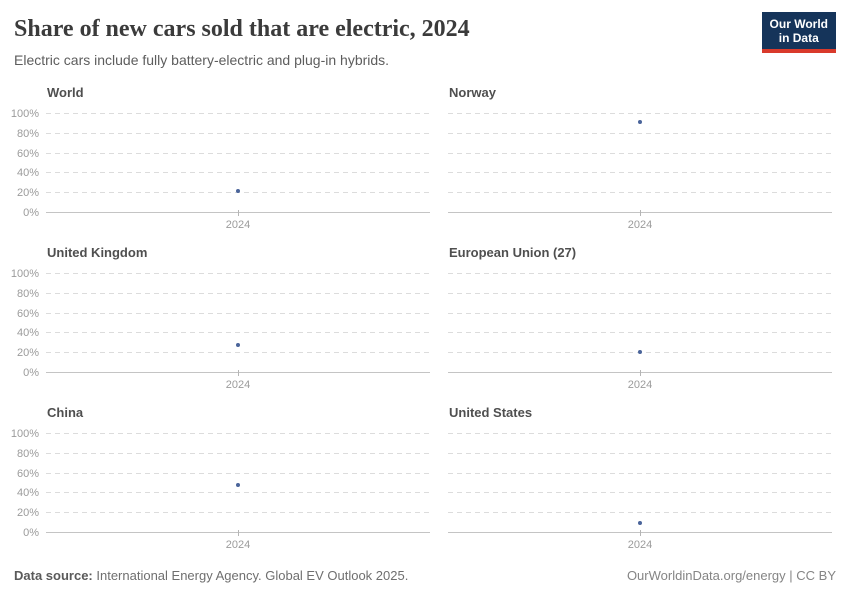 This screenshot has width=850, height=600. Describe the element at coordinates (65, 412) in the screenshot. I see `facet-title: China` at that location.